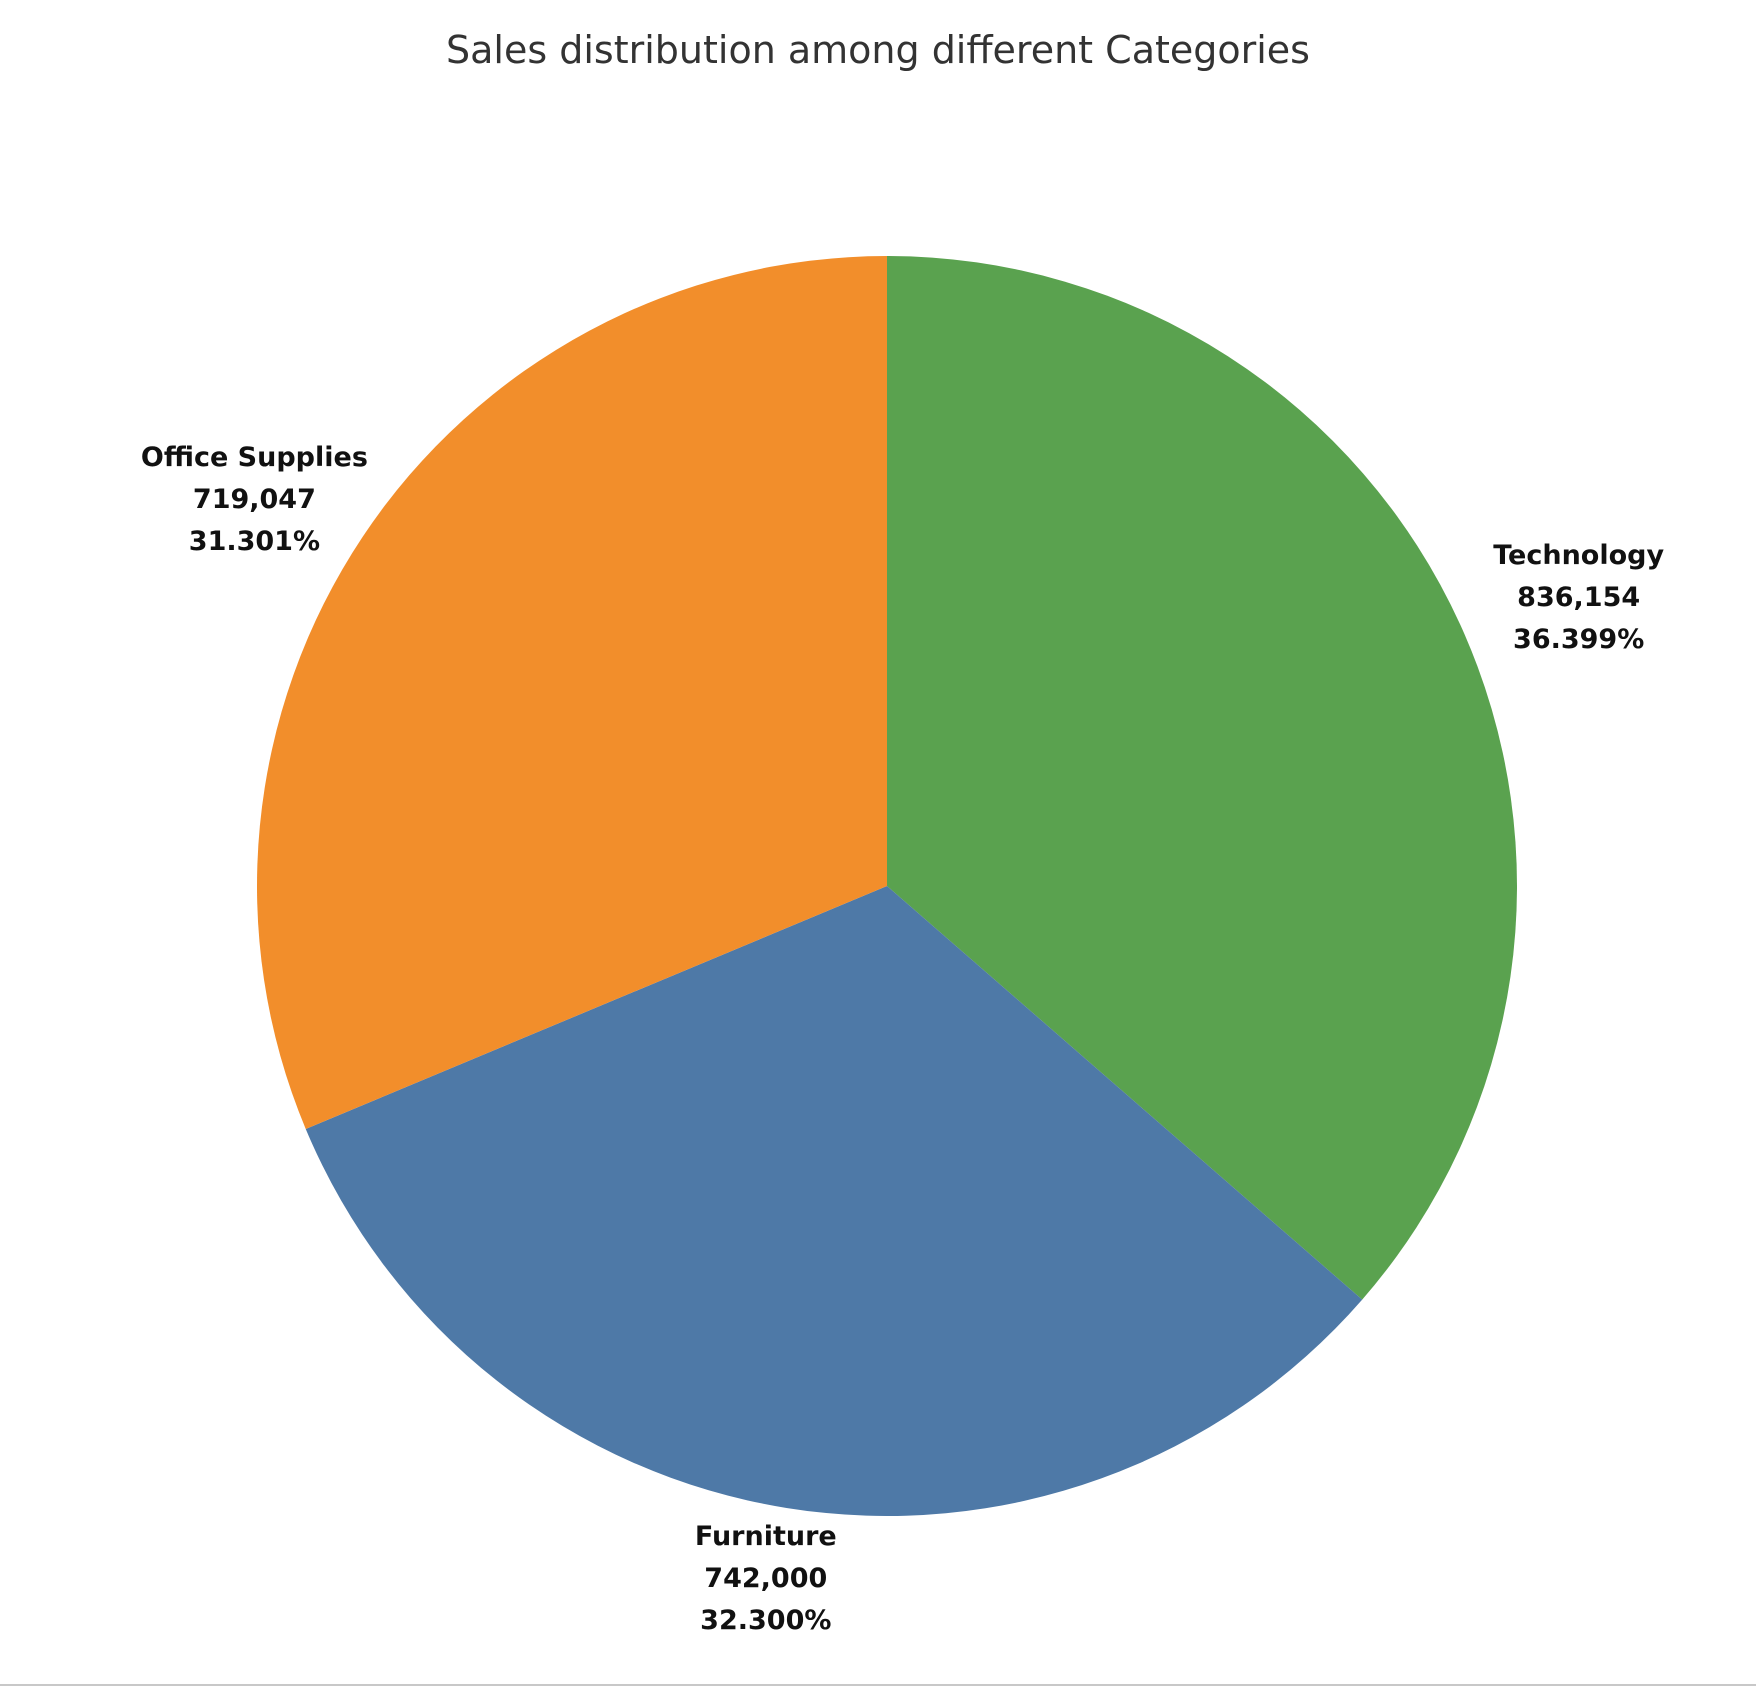  What do you see at coordinates (1578, 639) in the screenshot?
I see `pie-label-percent: 36.399%` at bounding box center [1578, 639].